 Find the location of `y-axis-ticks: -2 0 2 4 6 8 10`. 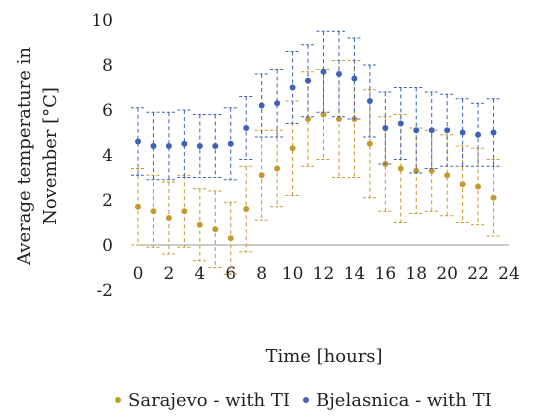

y-axis-ticks: -2 0 2 4 6 8 10 is located at coordinates (102, 156).